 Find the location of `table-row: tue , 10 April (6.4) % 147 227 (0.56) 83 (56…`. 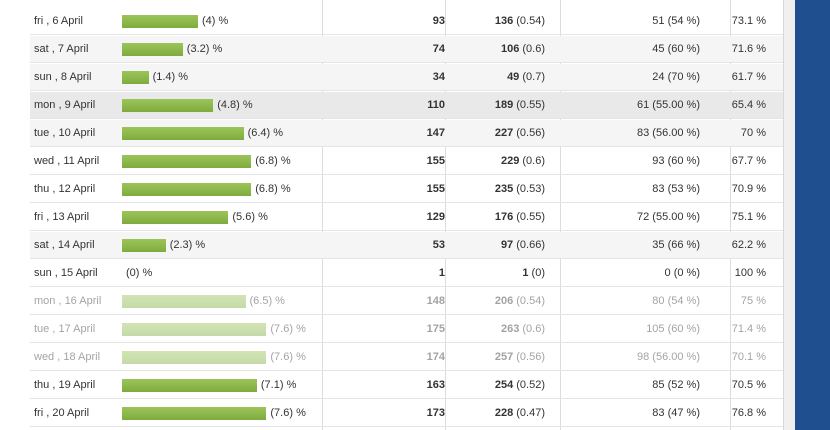

table-row: tue , 10 April (6.4) % 147 227 (0.56) 83 (56… is located at coordinates (406, 133).